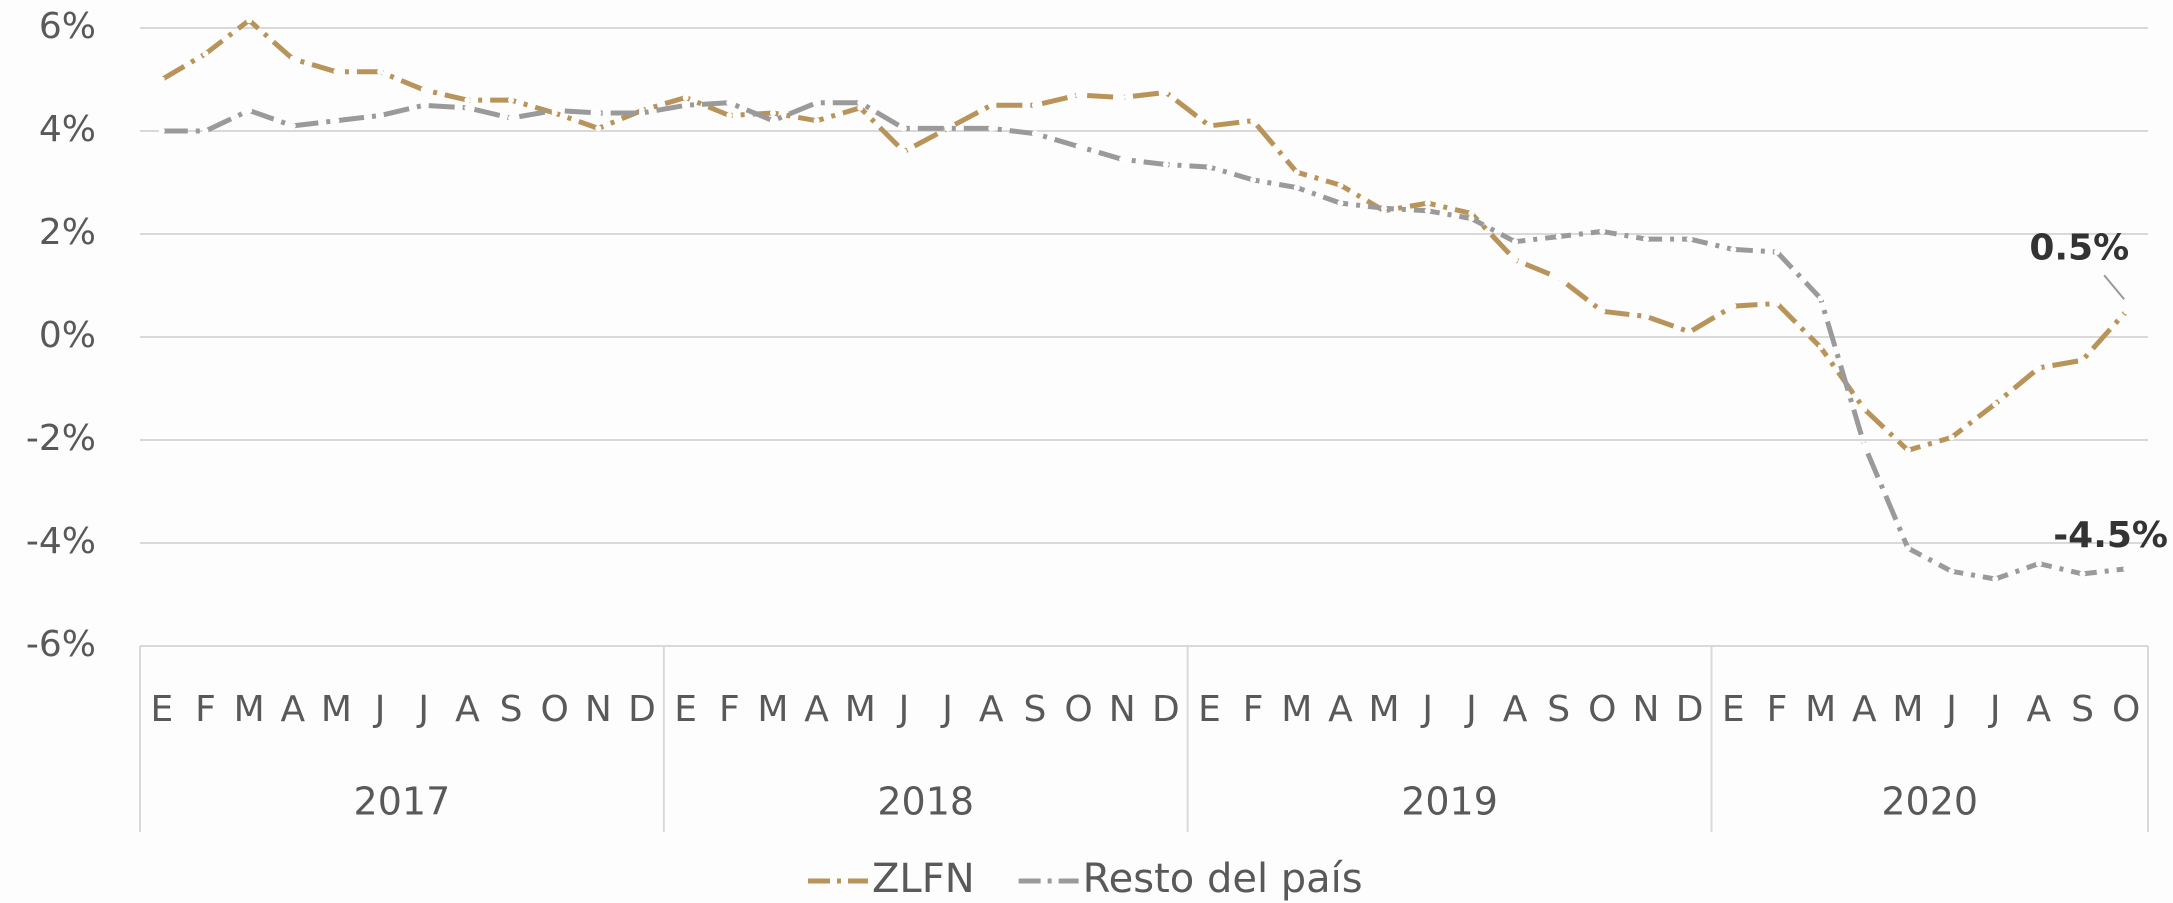 This screenshot has height=903, width=2173. I want to click on y-tick-label: 2%, so click(67, 232).